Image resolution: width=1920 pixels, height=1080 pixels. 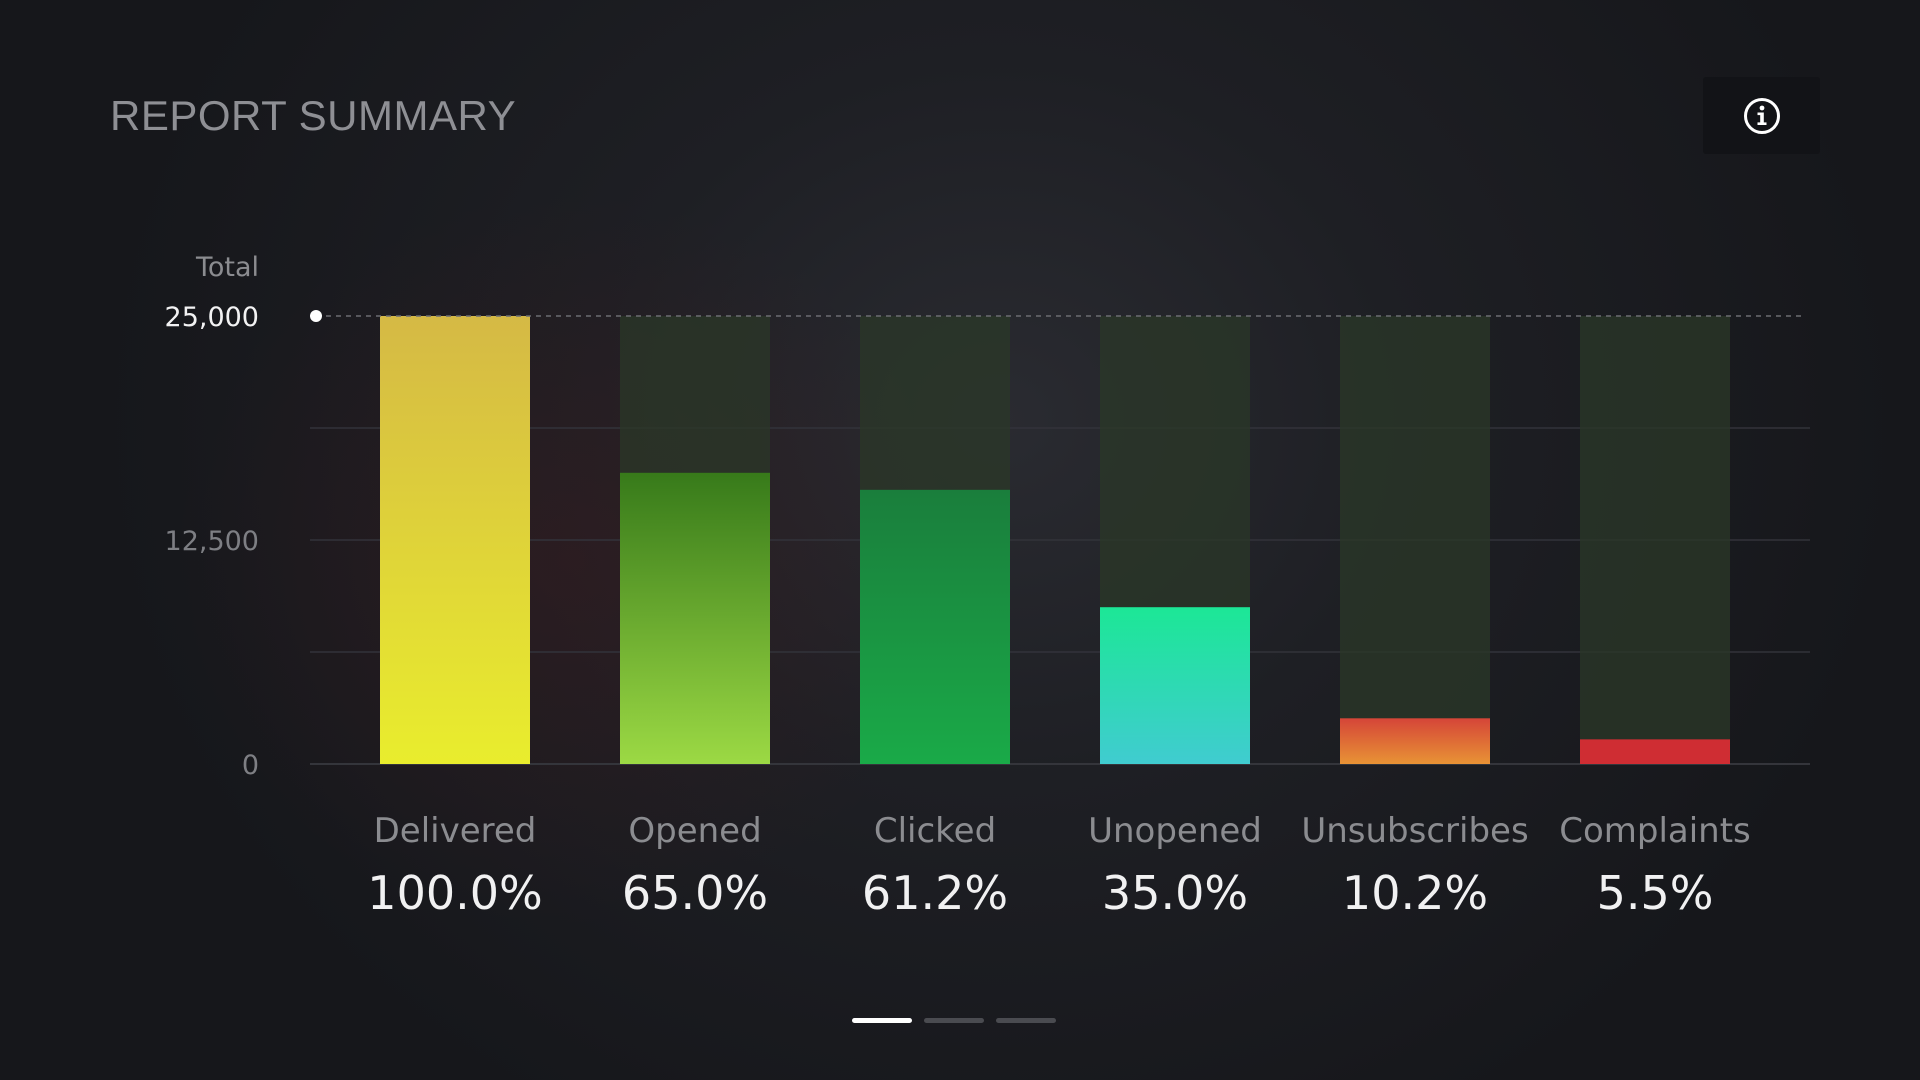 I want to click on info-circle-icon, so click(x=1762, y=116).